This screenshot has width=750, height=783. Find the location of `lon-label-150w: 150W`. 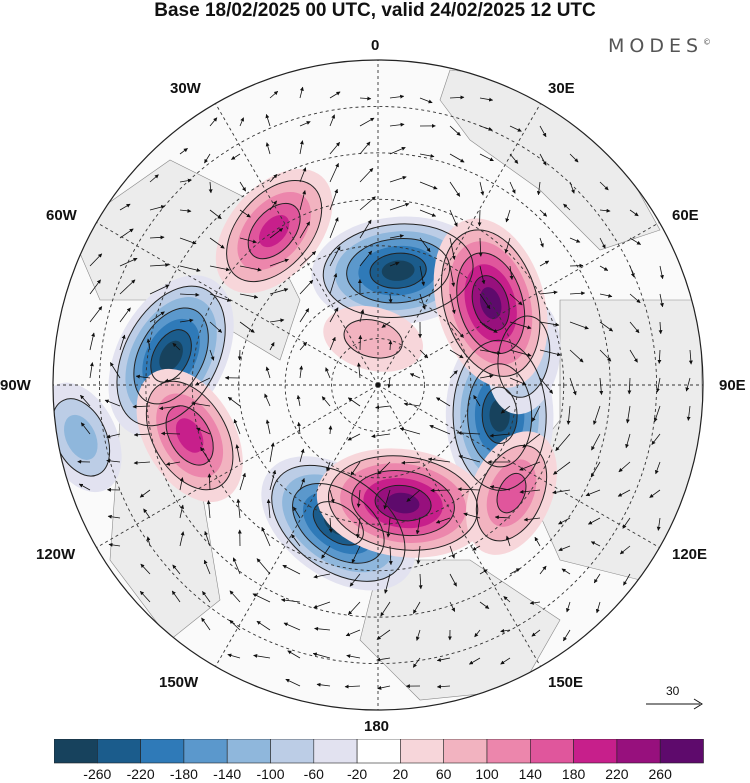

lon-label-150w: 150W is located at coordinates (179, 682).